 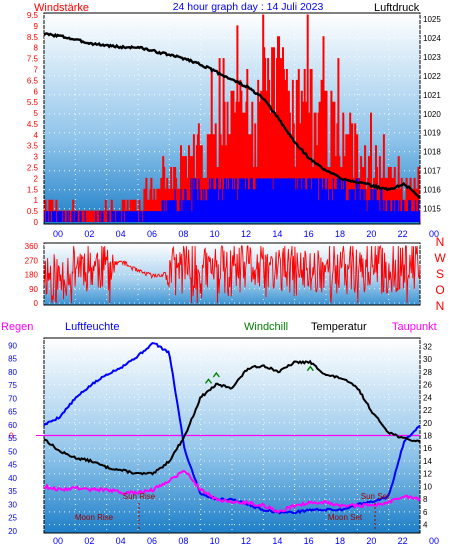 I want to click on temperature-axis: 4 6 8 10 12 14 16 18 20 22 24 26 28 30 32, so click(x=427, y=435).